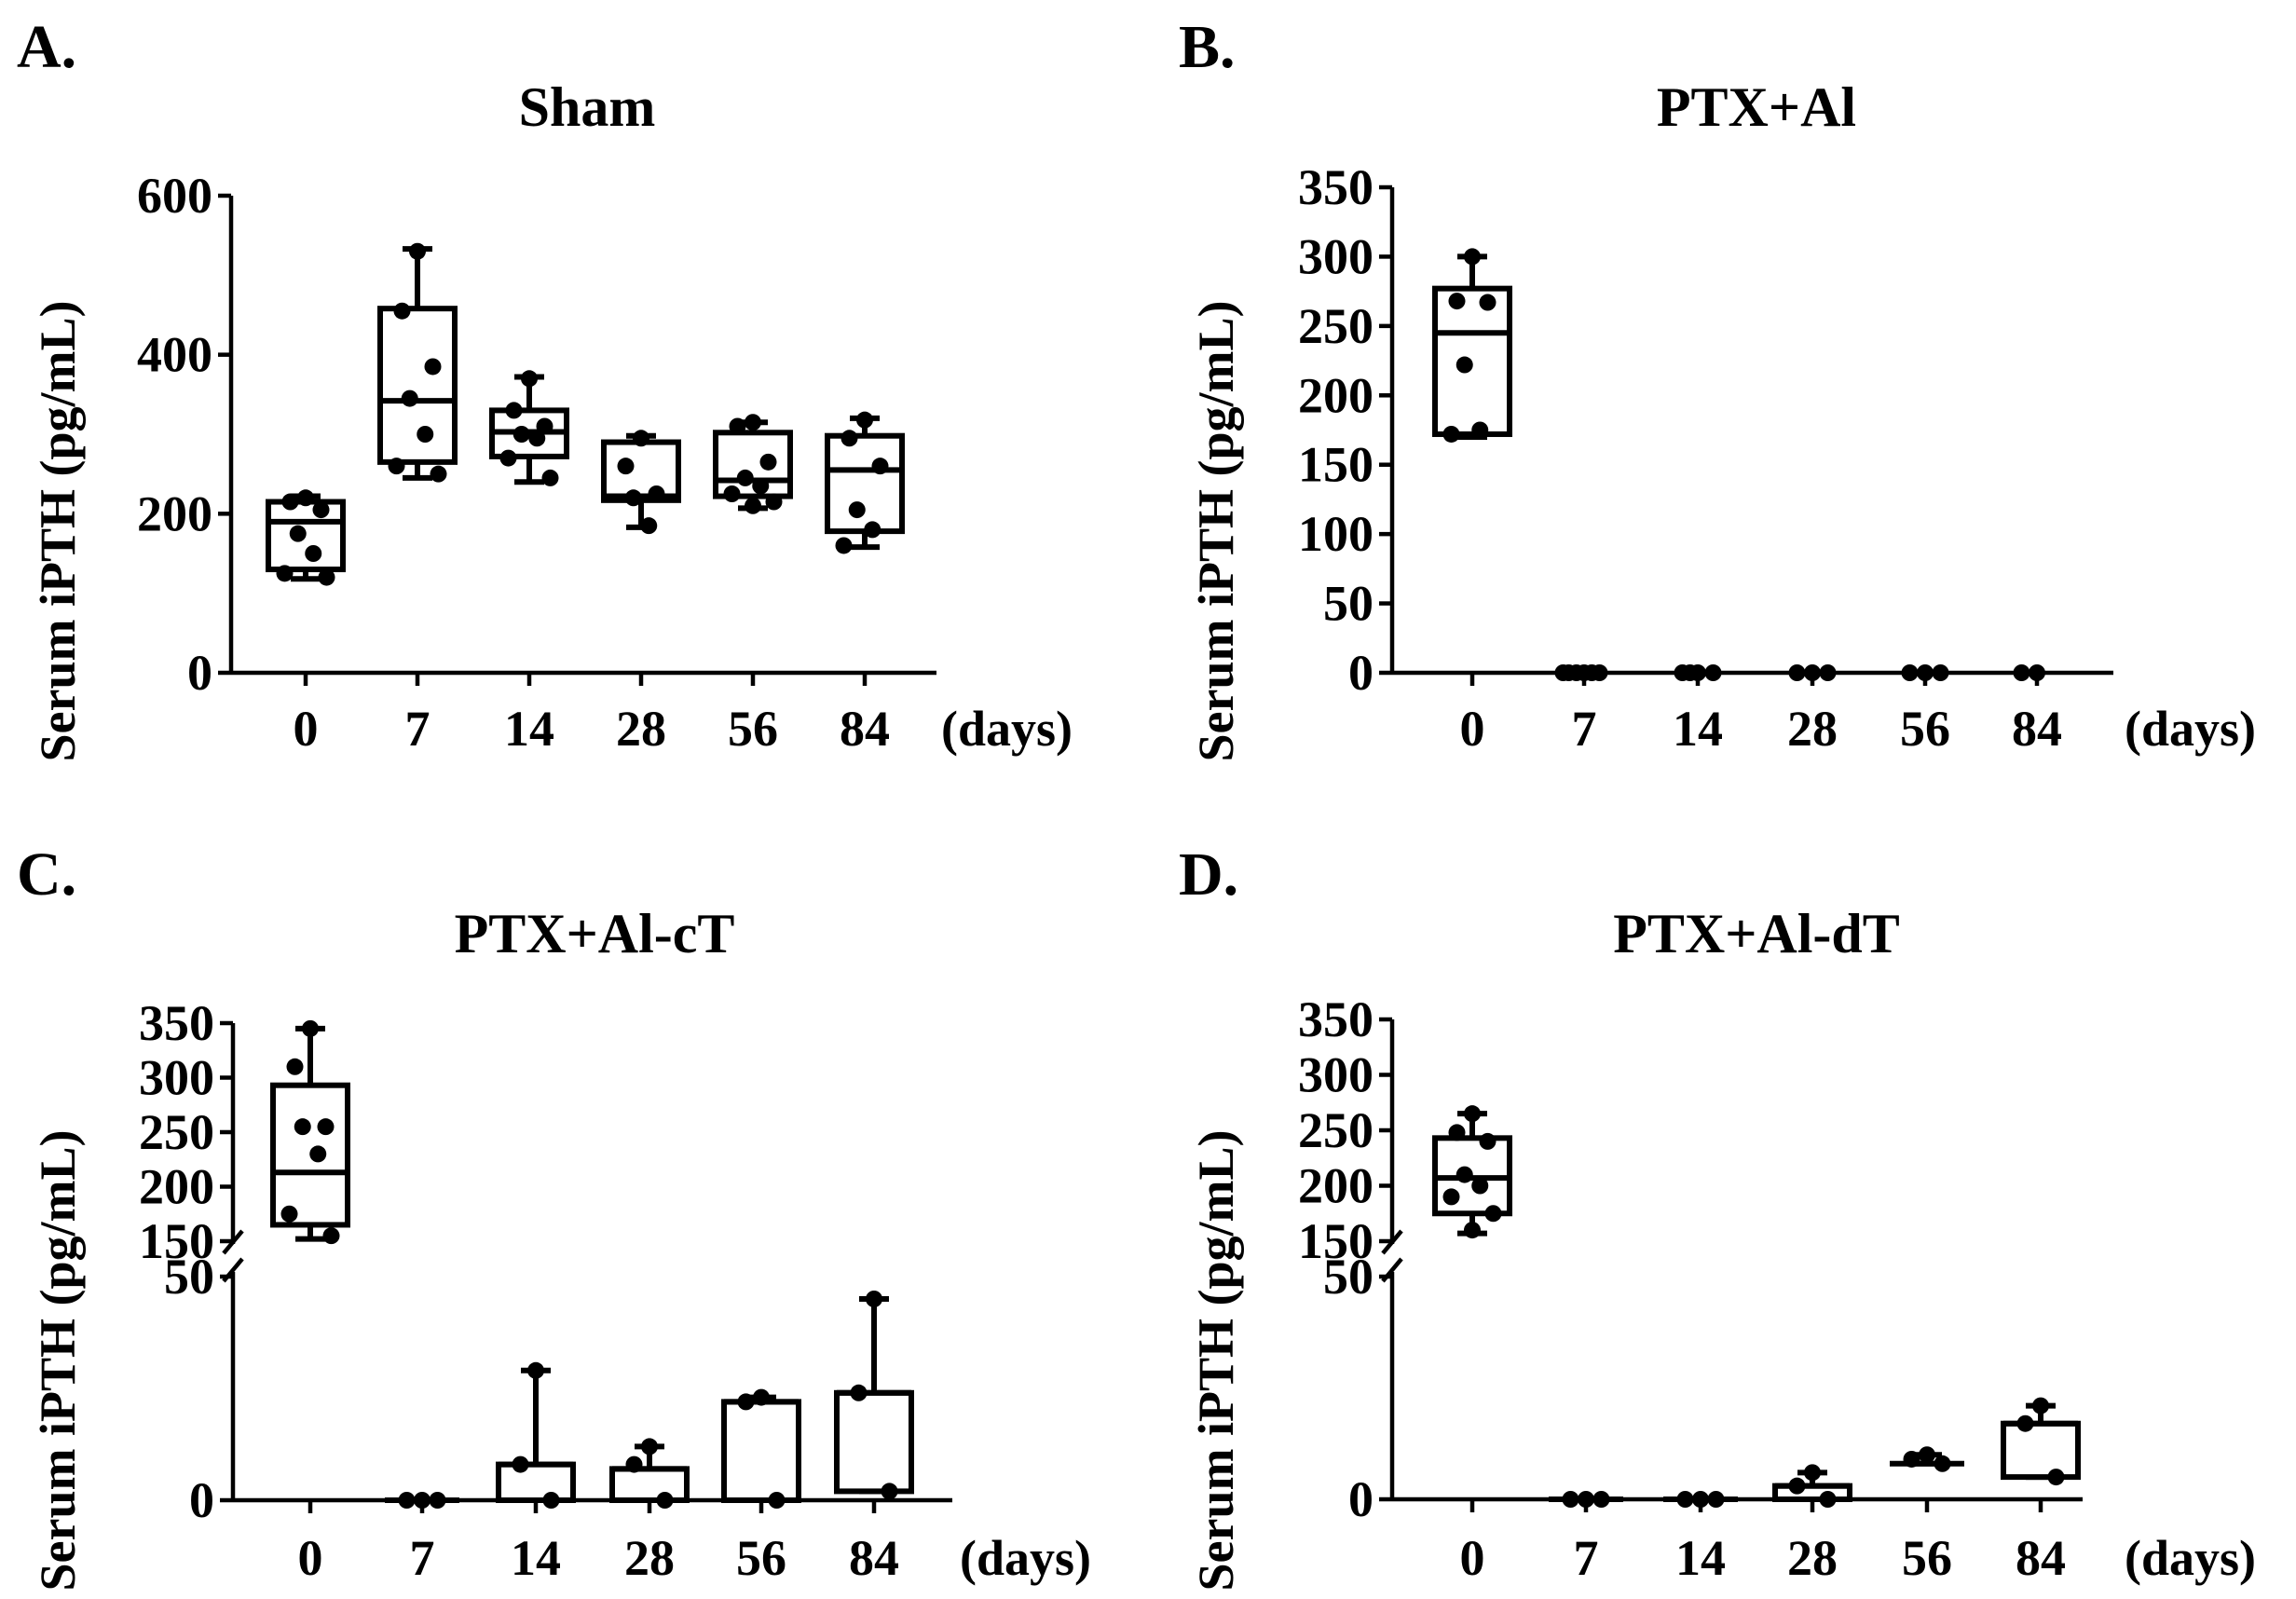 This screenshot has height=1599, width=2296. I want to click on y-tick-label: 50, so click(1348, 604).